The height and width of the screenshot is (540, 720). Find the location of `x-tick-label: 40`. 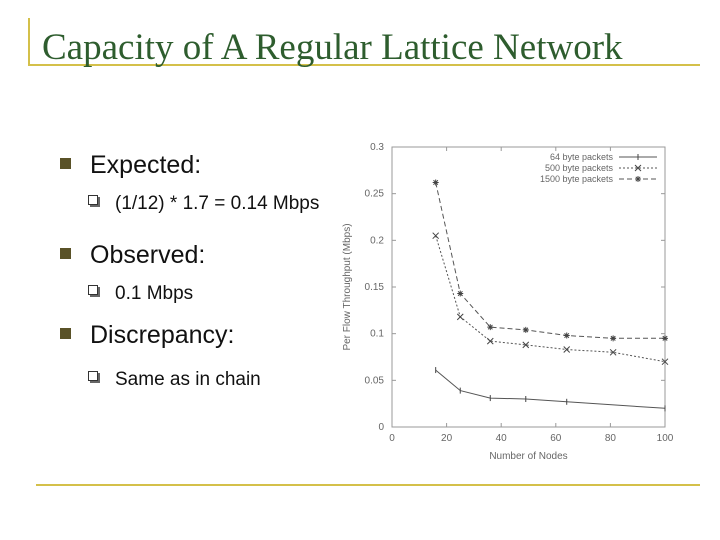

x-tick-label: 40 is located at coordinates (502, 438).